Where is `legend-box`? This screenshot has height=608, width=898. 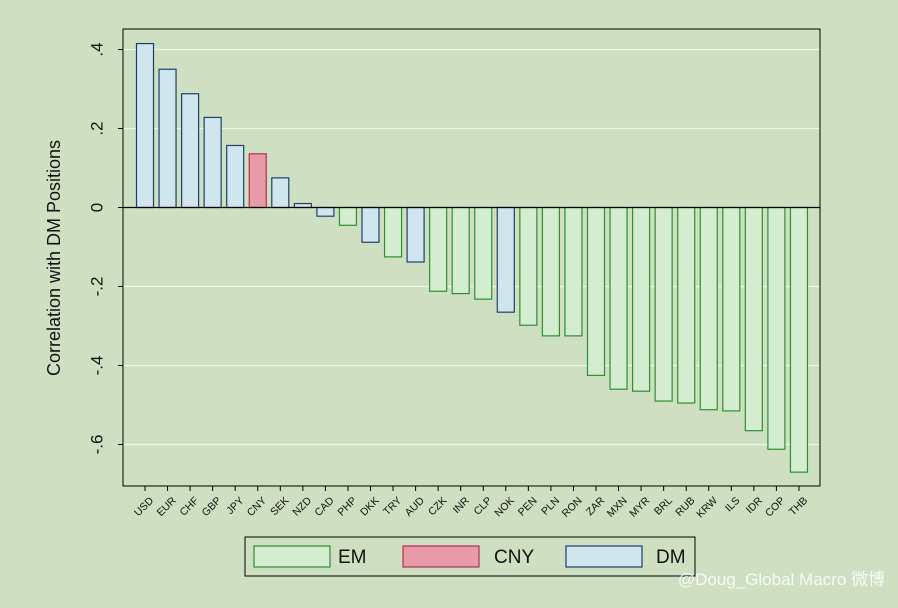 legend-box is located at coordinates (470, 556).